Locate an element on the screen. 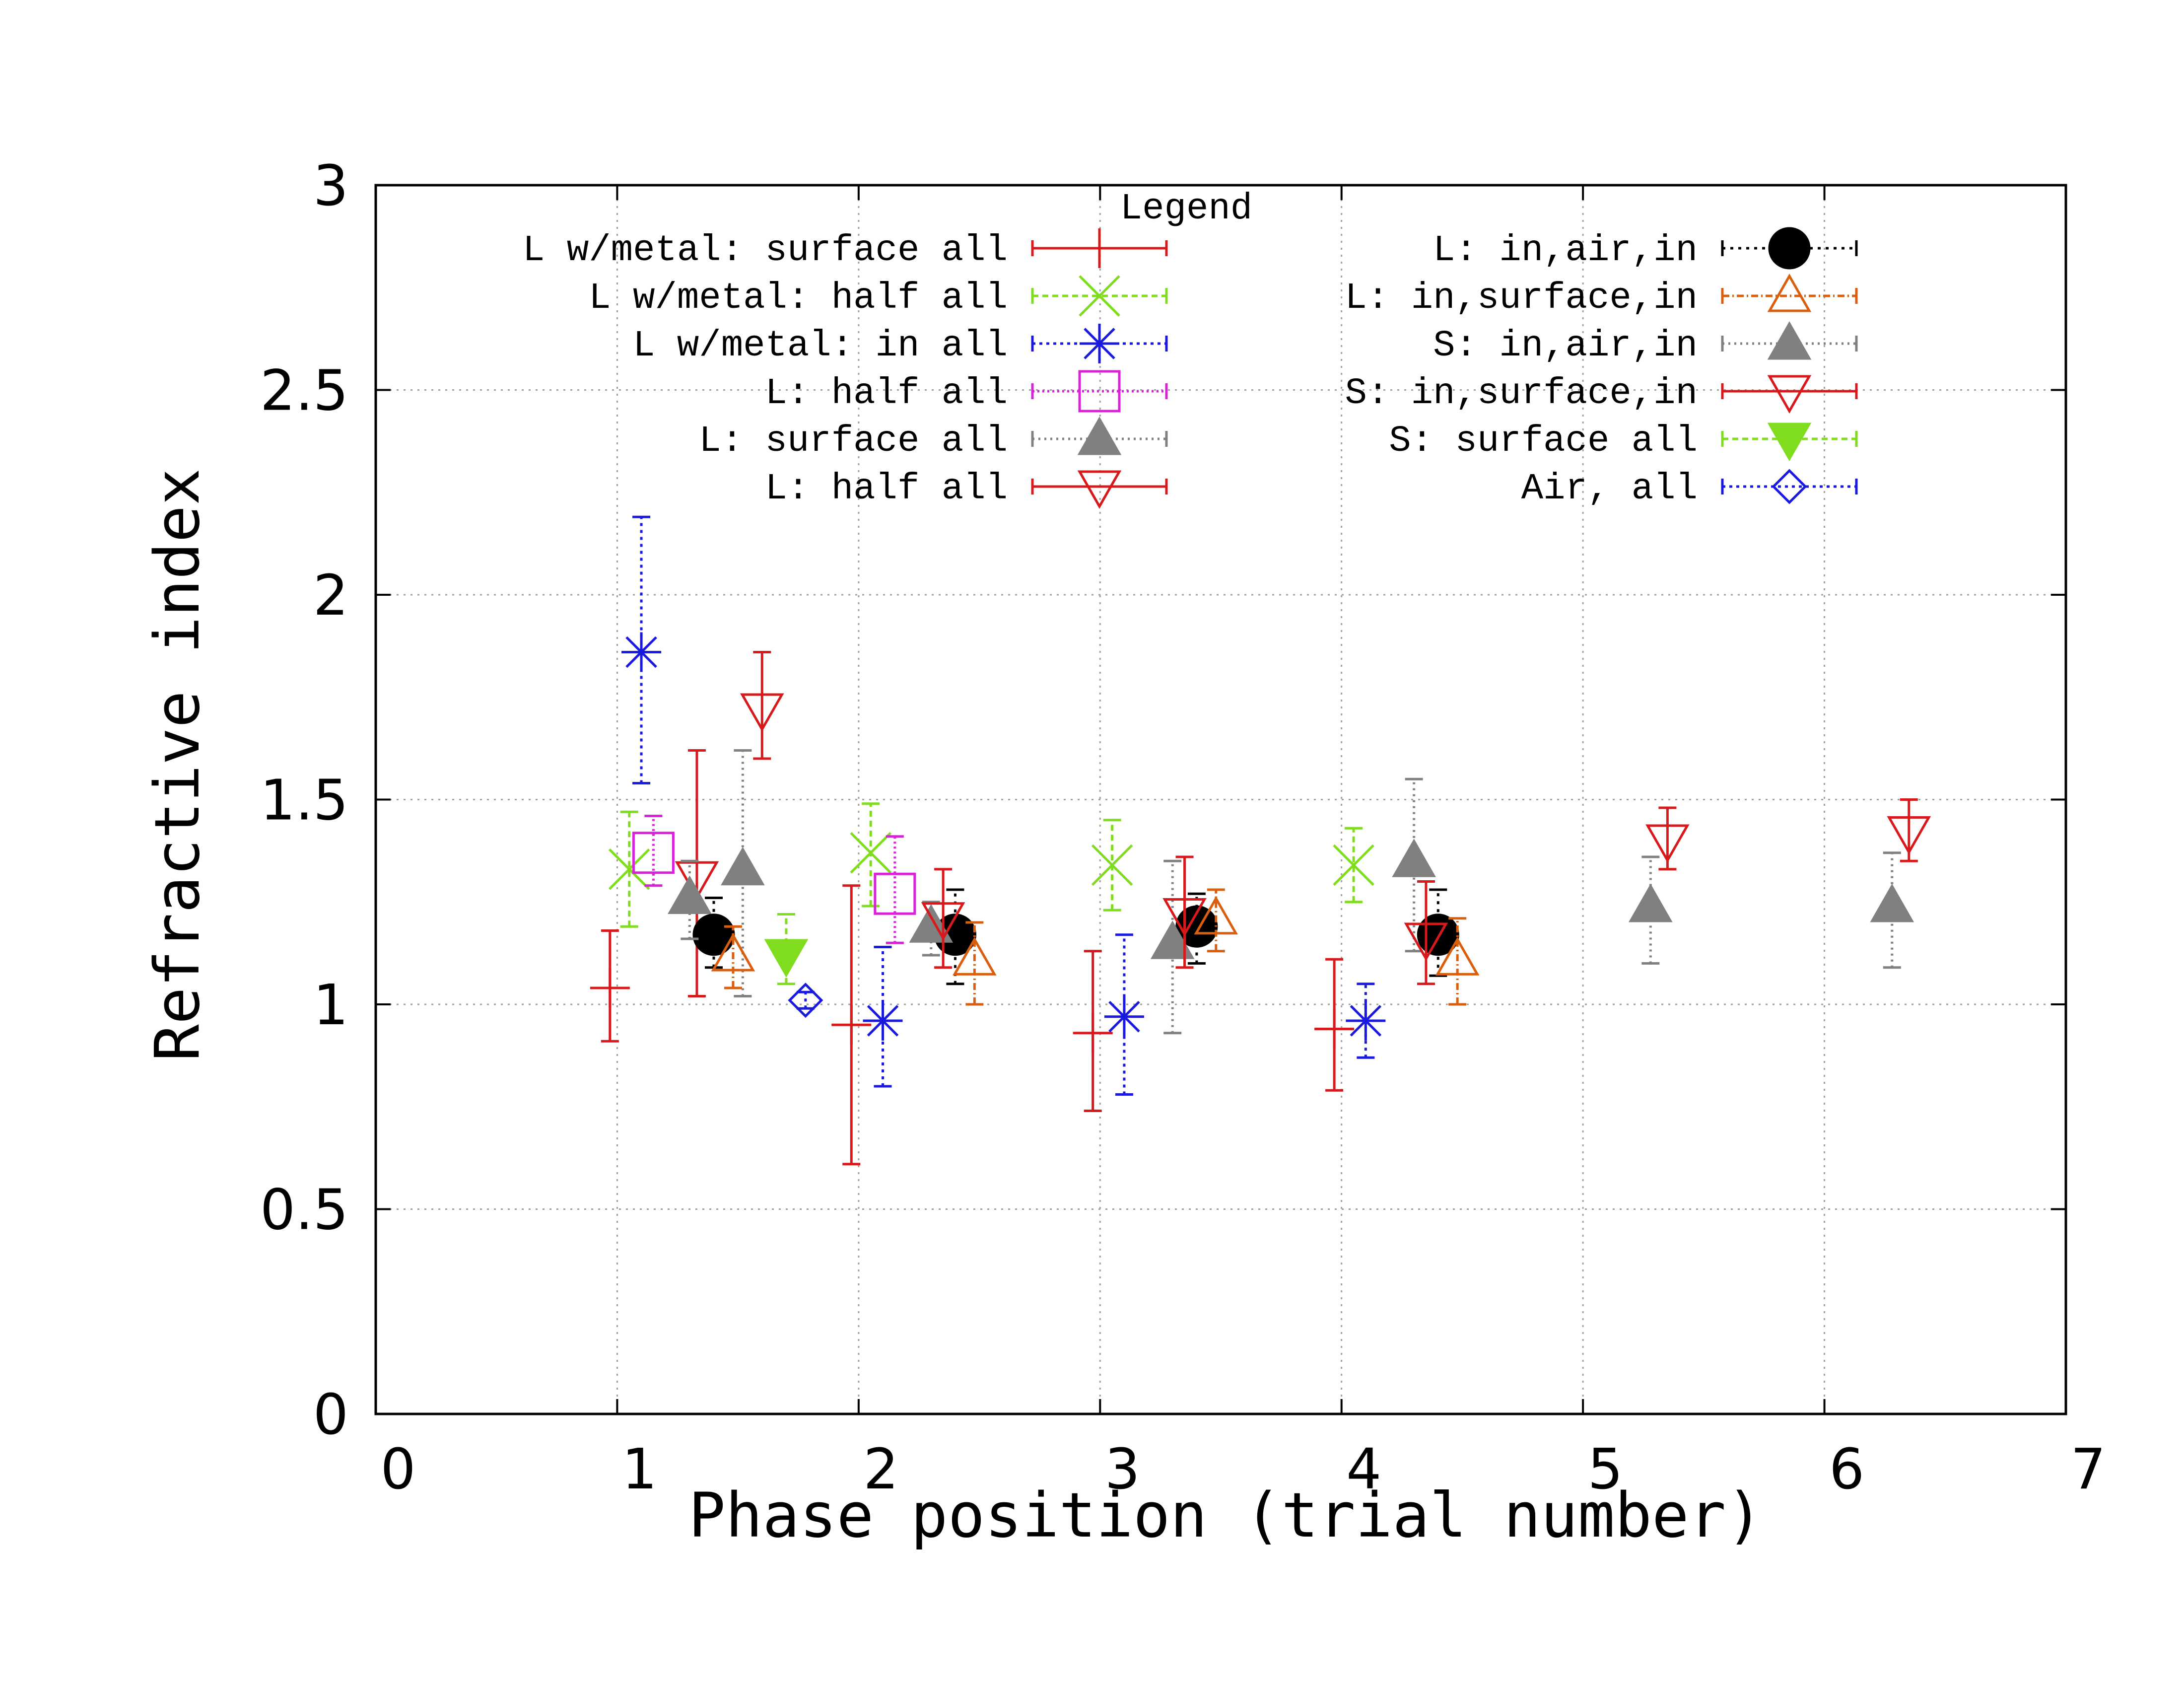 The width and height of the screenshot is (2184, 1688). legend-entry-2: L w/metal: in all is located at coordinates (900, 345).